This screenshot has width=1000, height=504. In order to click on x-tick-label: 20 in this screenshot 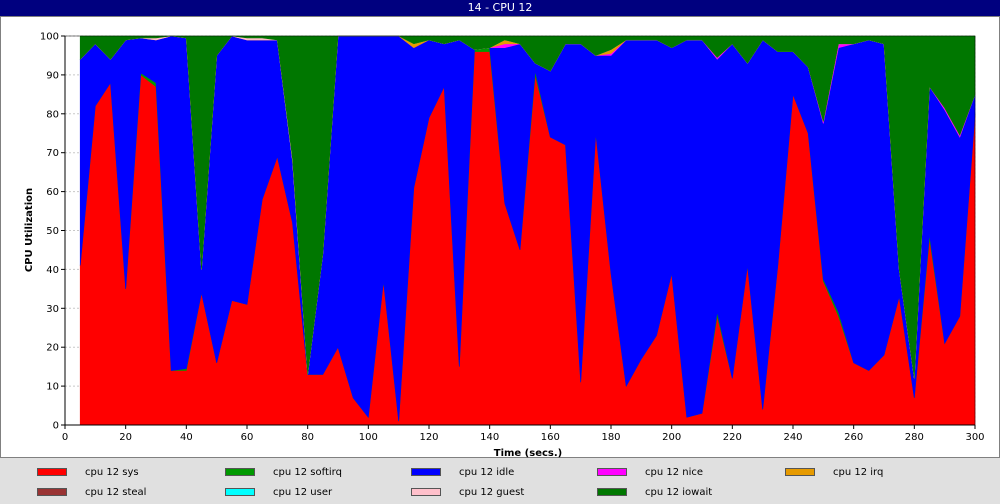, I will do `click(125, 437)`.